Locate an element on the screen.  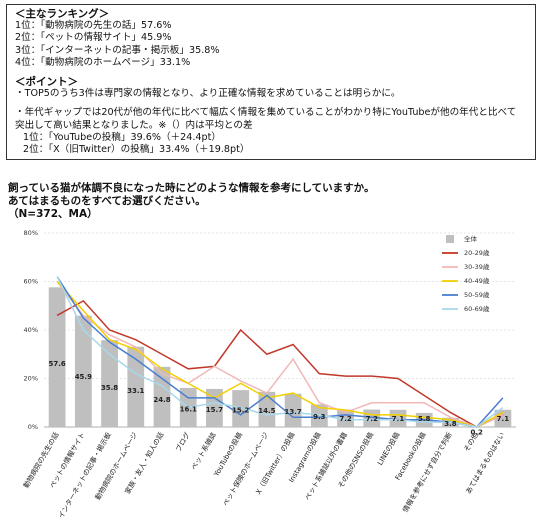
x-tick-label: インターネットの記事・掲示板 is located at coordinates (84, 475).